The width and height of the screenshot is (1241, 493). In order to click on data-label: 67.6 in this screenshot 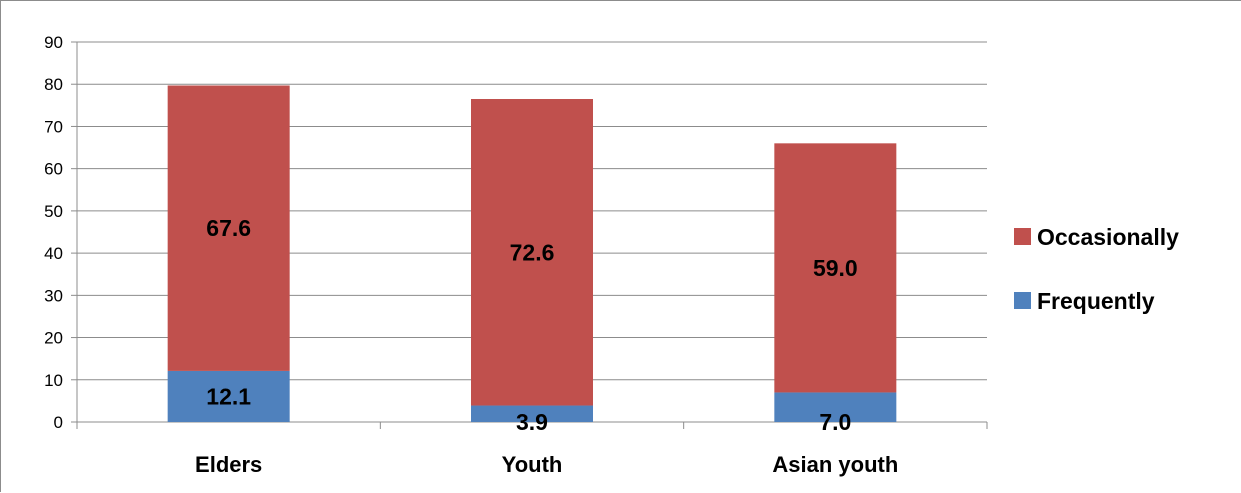, I will do `click(228, 228)`.